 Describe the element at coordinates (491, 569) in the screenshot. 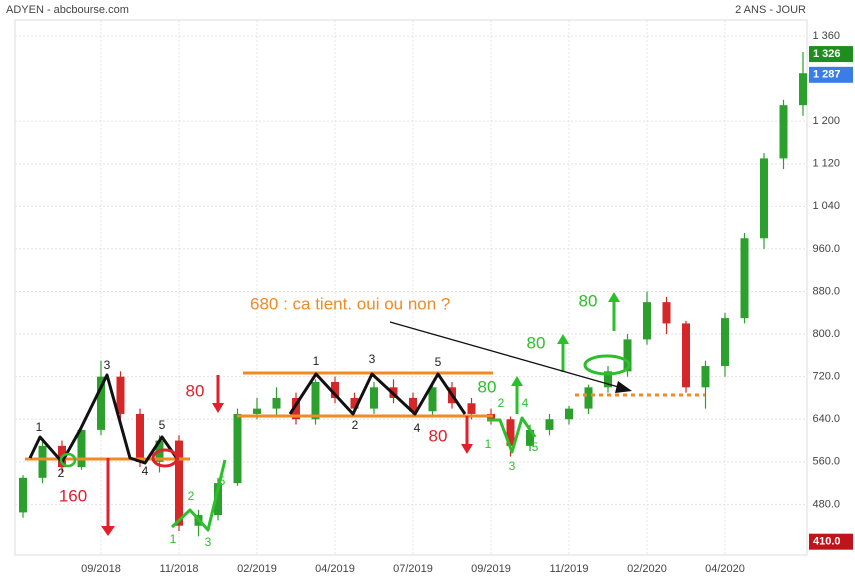

I see `x-tick-label: 09/2019` at that location.